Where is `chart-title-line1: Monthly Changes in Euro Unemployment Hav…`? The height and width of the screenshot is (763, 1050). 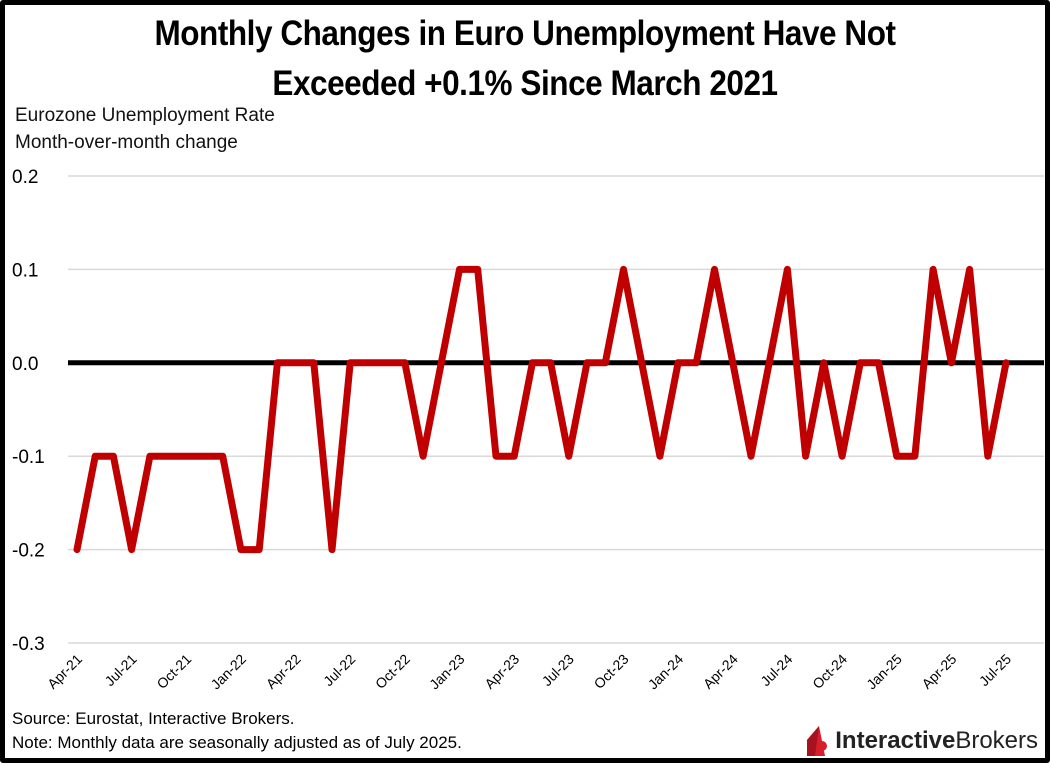 chart-title-line1: Monthly Changes in Euro Unemployment Hav… is located at coordinates (525, 33).